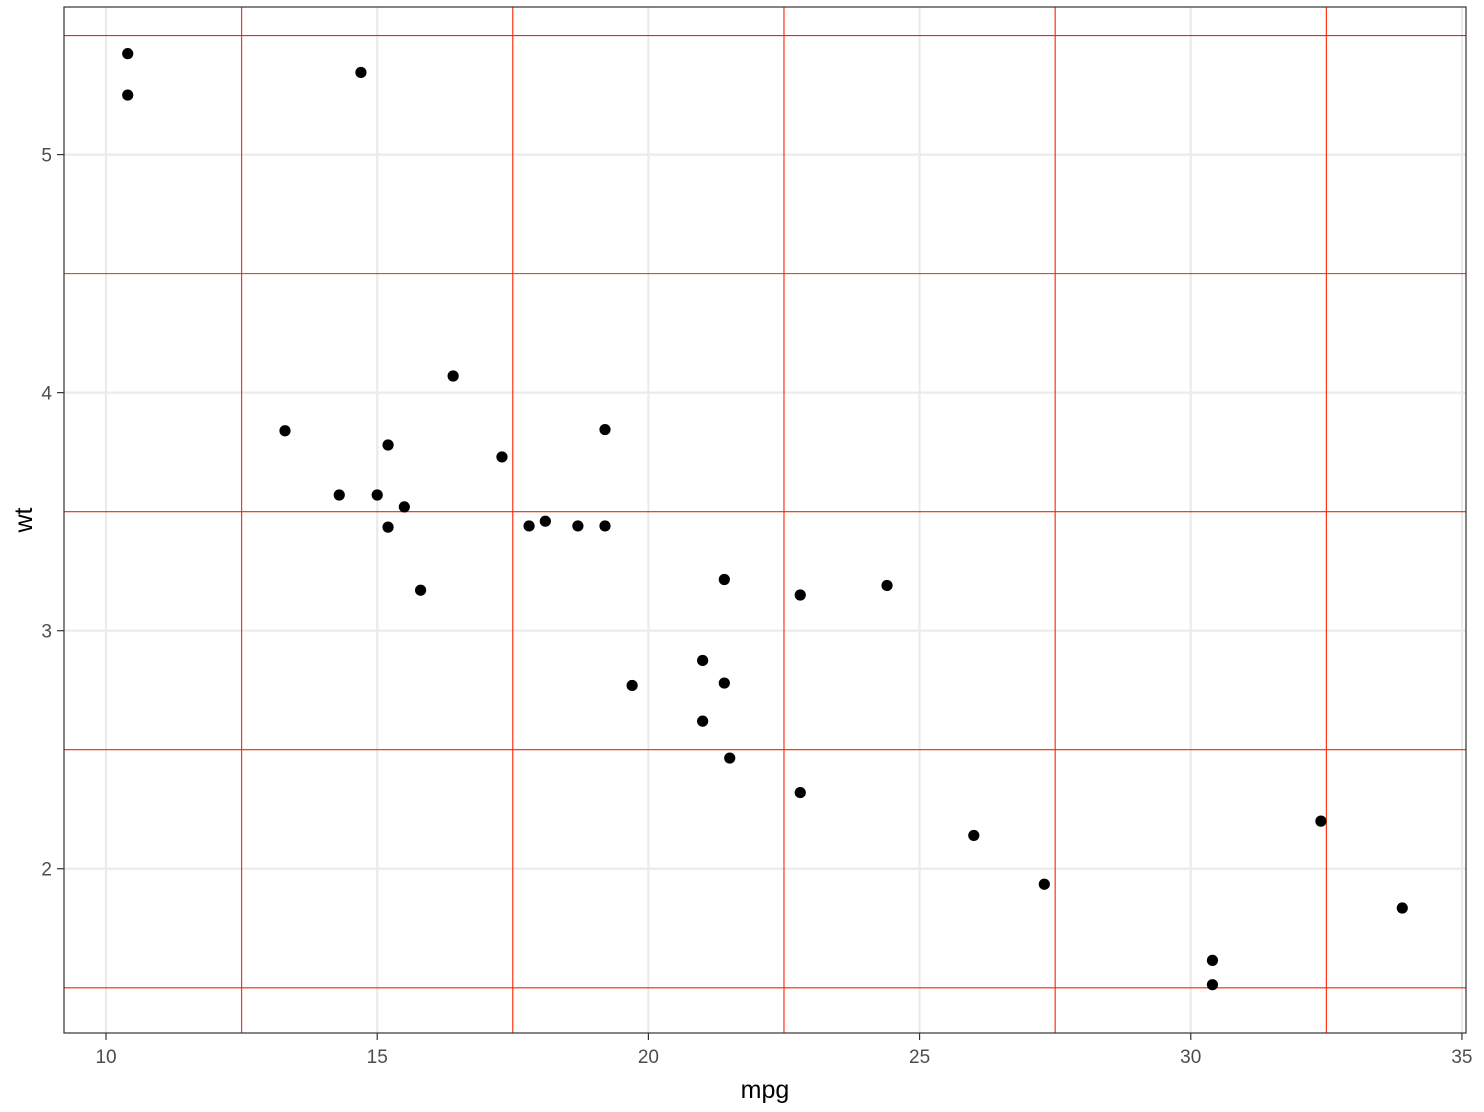  Describe the element at coordinates (784, 1050) in the screenshot. I see `x-axis: 10 15 20 25 30 35` at that location.